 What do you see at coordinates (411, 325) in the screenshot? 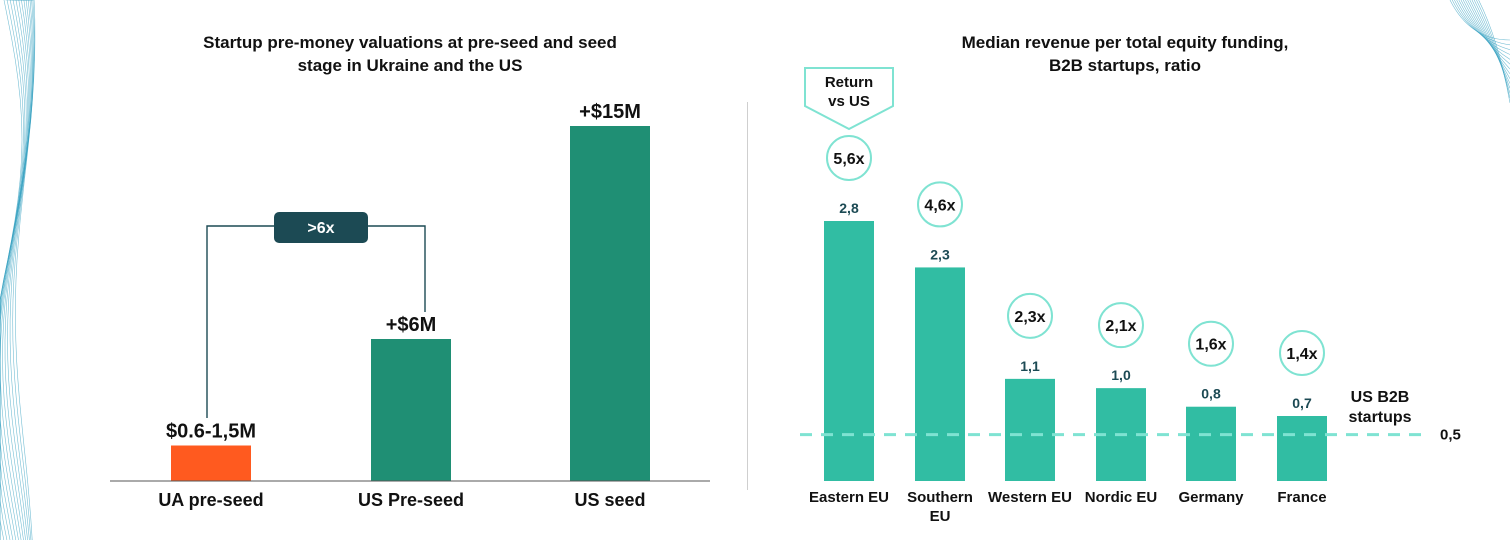
I see `bar-value-label: +$6M` at bounding box center [411, 325].